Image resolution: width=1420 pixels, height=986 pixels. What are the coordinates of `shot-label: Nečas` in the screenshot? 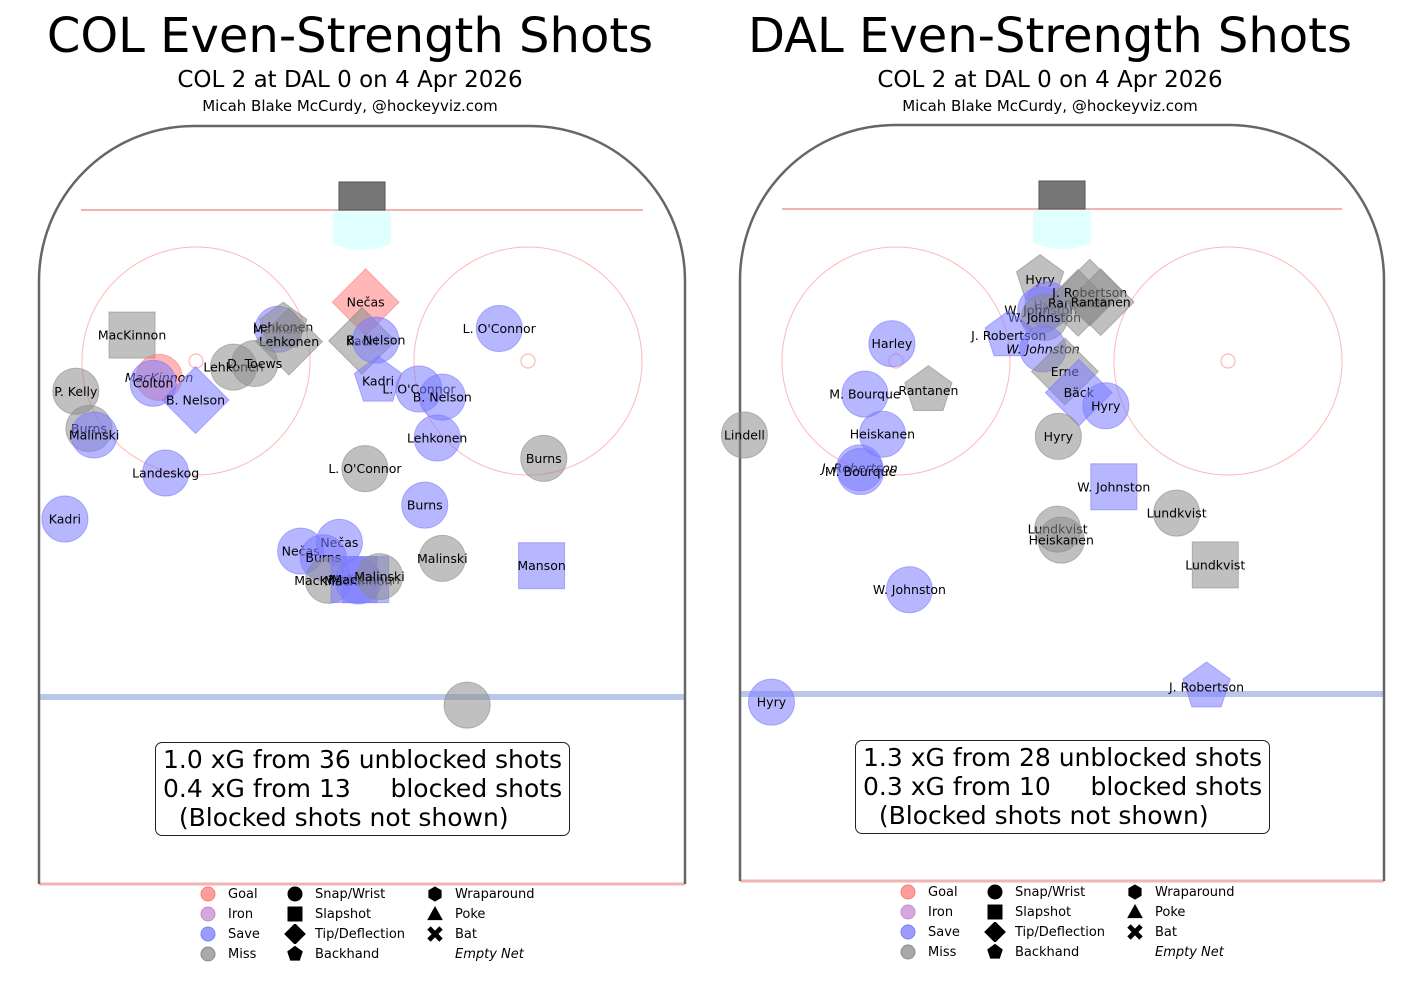 It's located at (366, 302).